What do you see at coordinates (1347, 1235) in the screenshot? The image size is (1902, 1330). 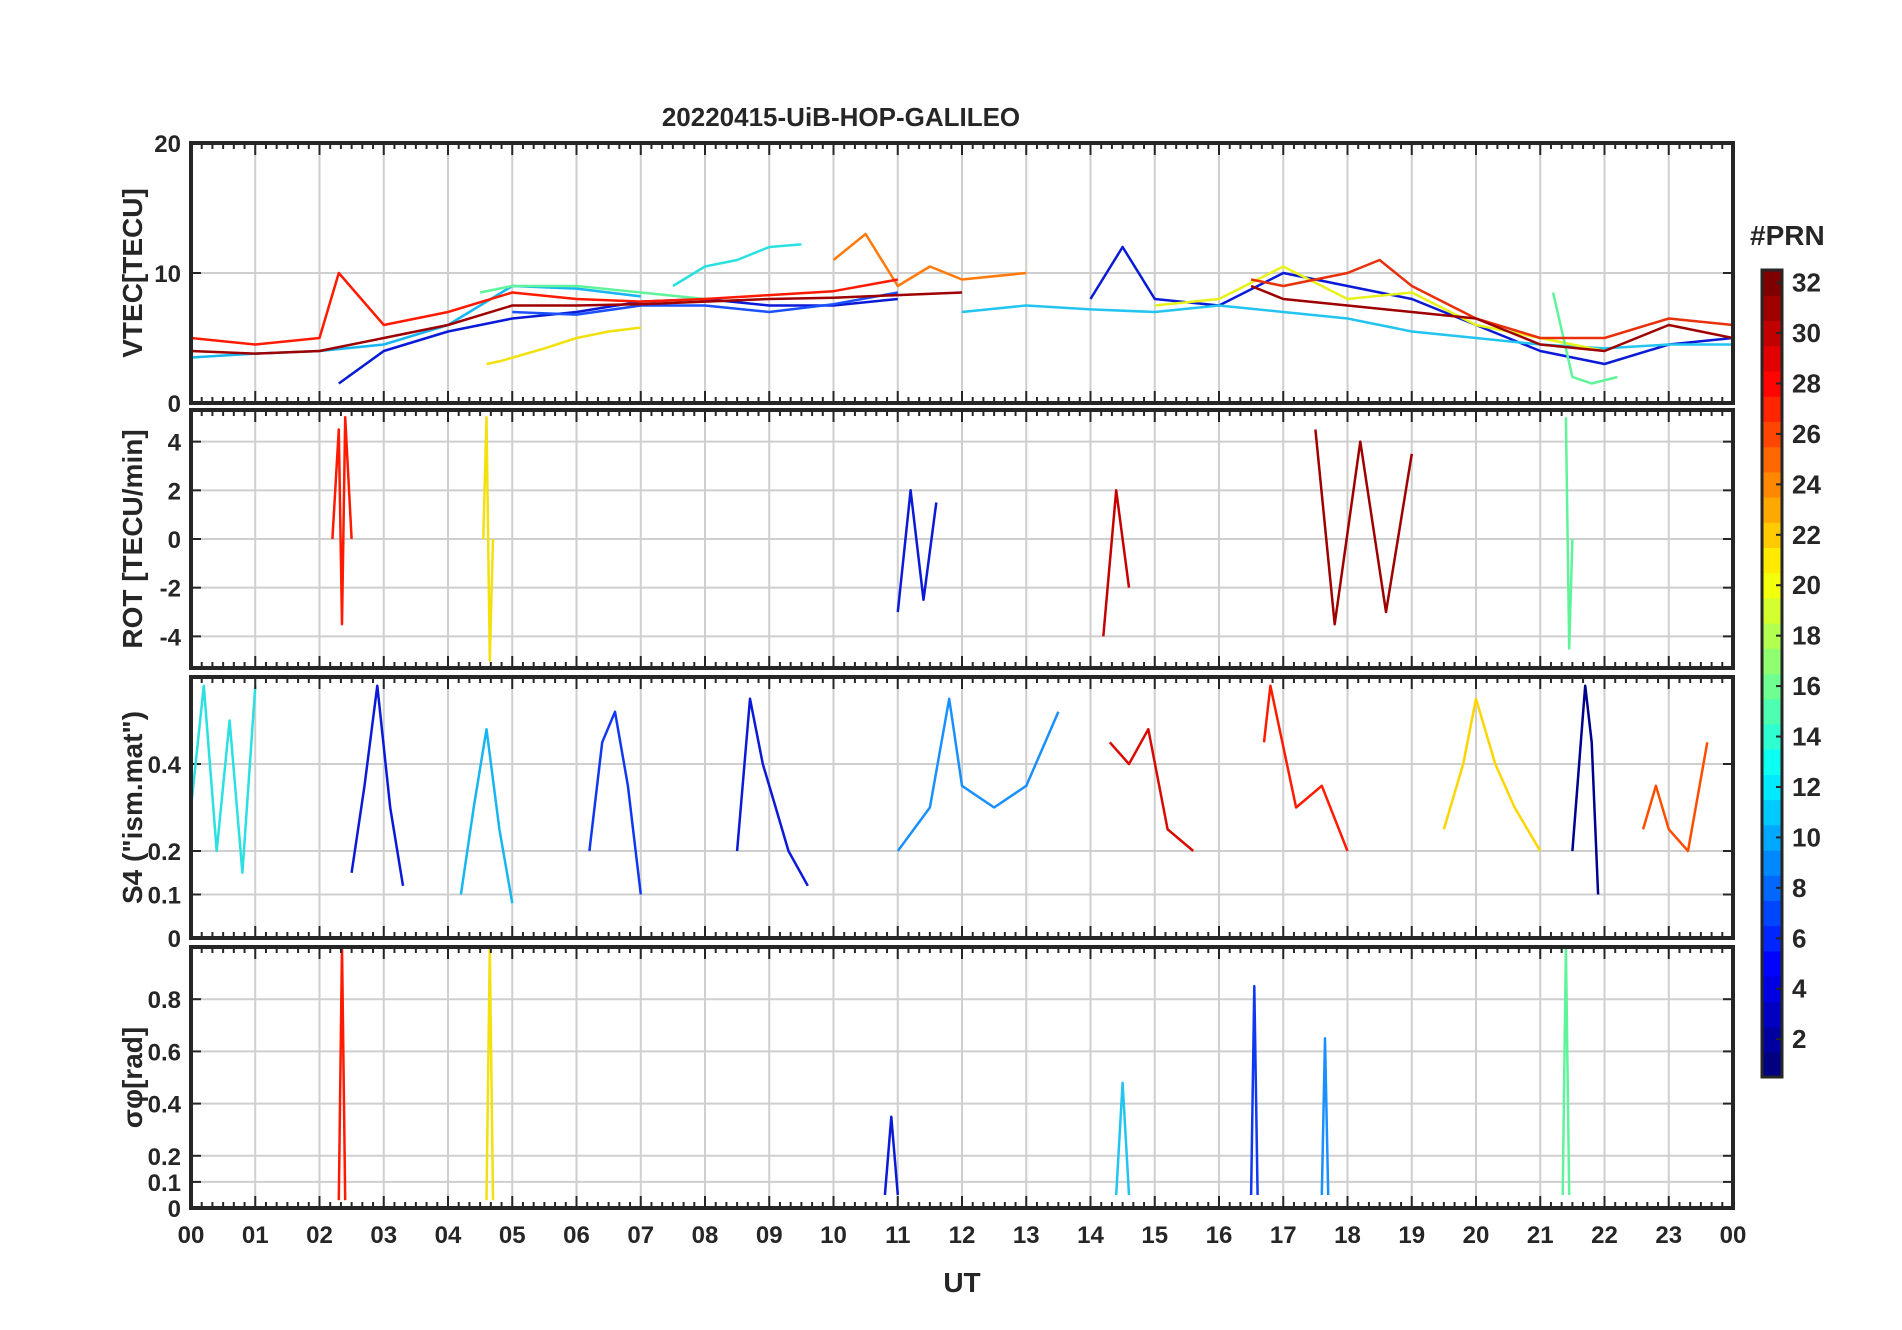 I see `x-tick-label: 18` at bounding box center [1347, 1235].